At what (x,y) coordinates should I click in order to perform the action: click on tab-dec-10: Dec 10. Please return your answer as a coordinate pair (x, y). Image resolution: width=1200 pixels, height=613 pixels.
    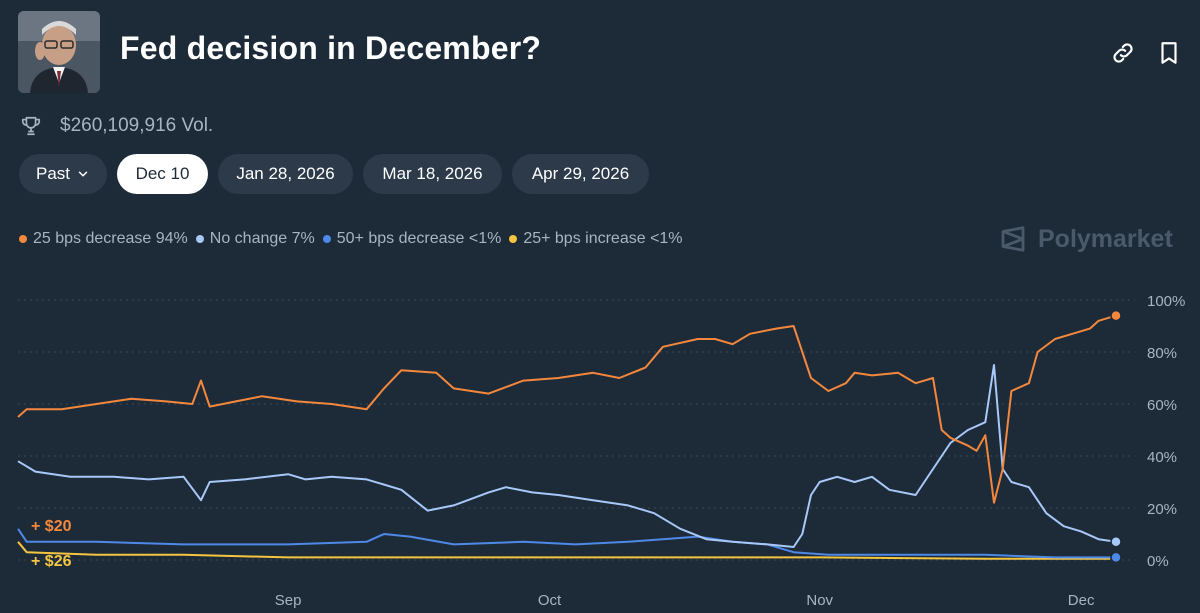
    Looking at the image, I should click on (162, 174).